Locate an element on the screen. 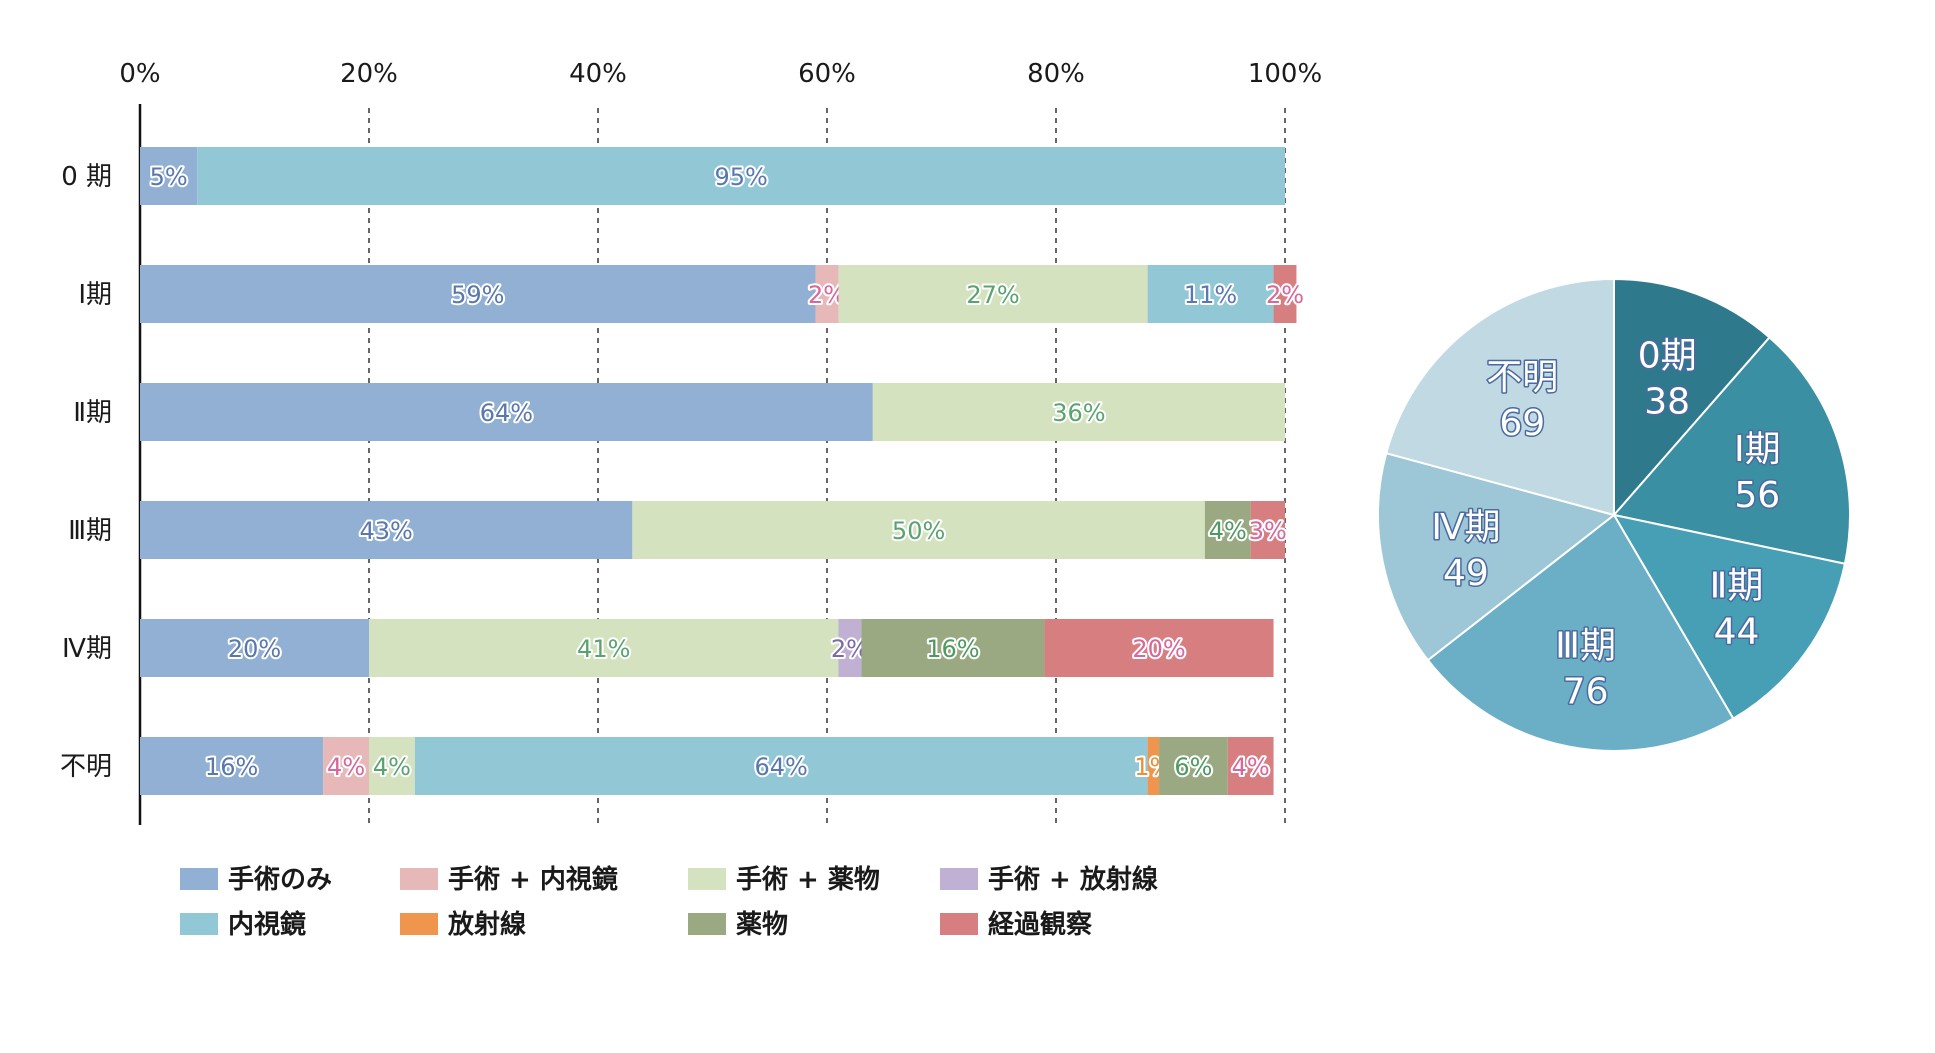 This screenshot has width=1935, height=1053. pie-slice-value: 44 is located at coordinates (1737, 631).